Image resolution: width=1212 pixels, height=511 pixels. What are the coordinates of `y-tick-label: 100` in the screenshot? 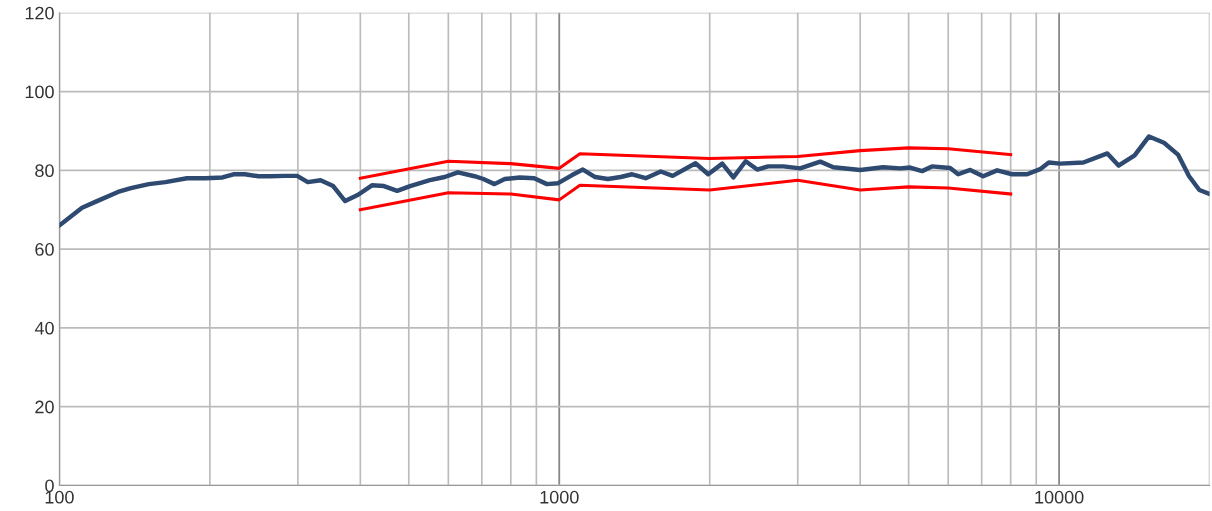 It's located at (39, 92).